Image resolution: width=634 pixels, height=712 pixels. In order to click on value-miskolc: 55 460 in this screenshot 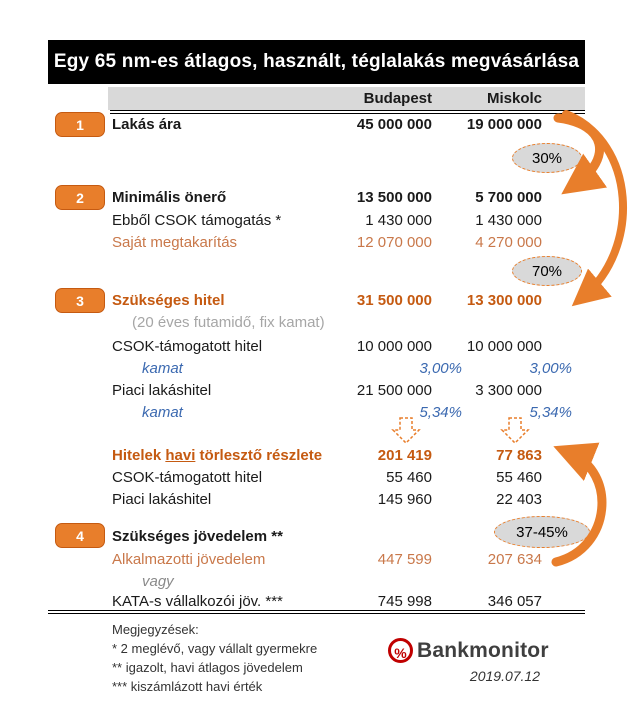, I will do `click(519, 477)`.